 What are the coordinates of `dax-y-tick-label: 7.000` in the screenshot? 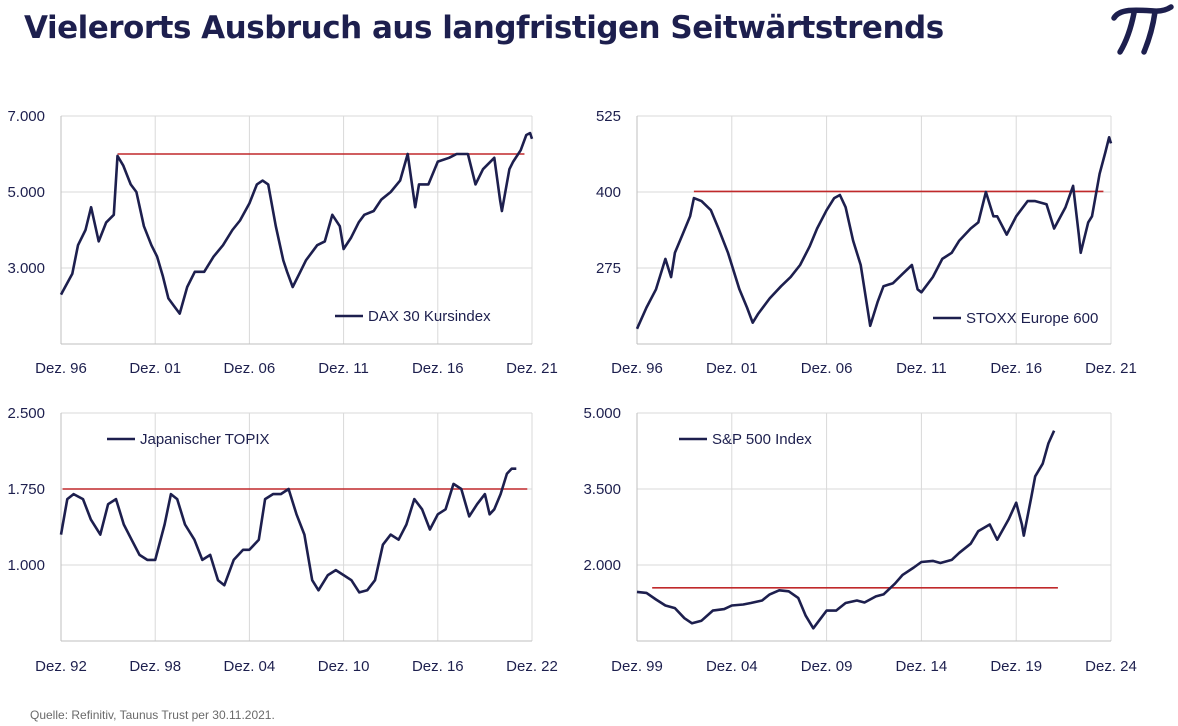 It's located at (26, 116).